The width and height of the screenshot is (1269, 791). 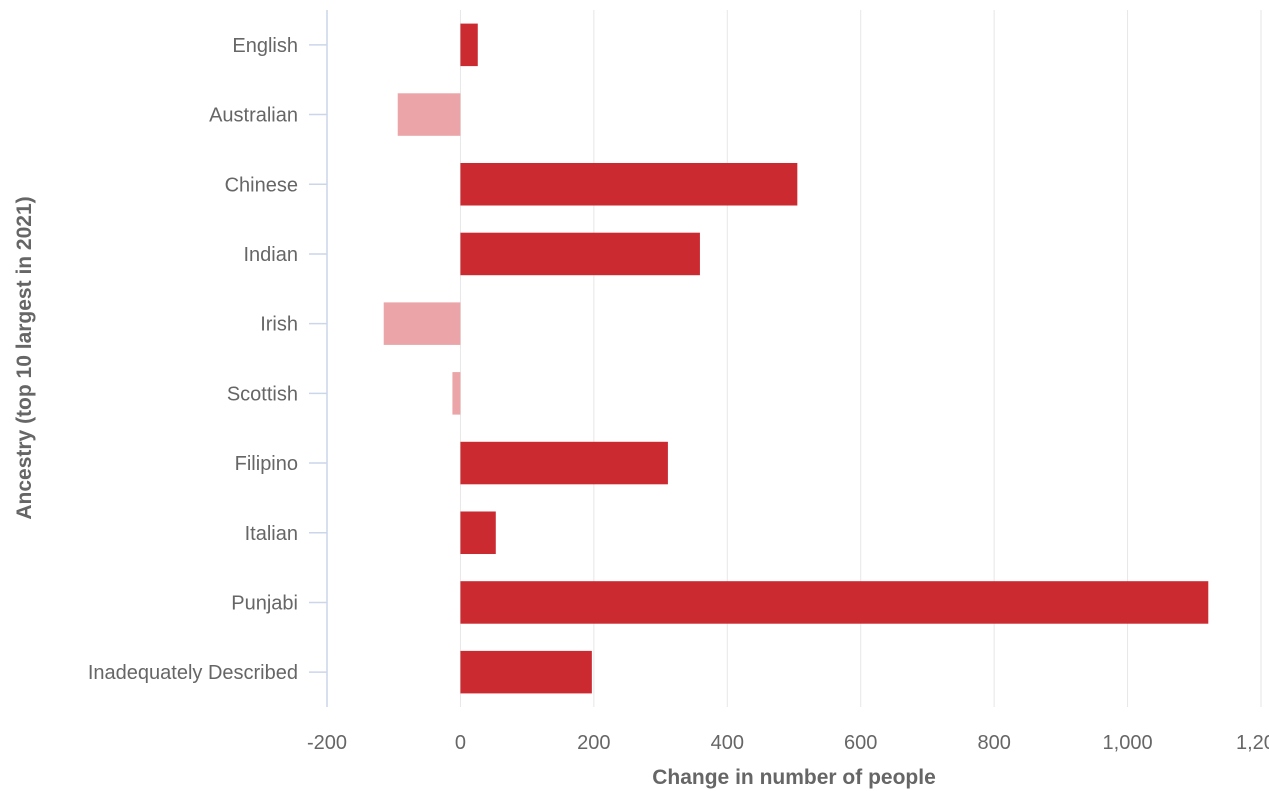 What do you see at coordinates (727, 743) in the screenshot?
I see `x-tick-label: 400` at bounding box center [727, 743].